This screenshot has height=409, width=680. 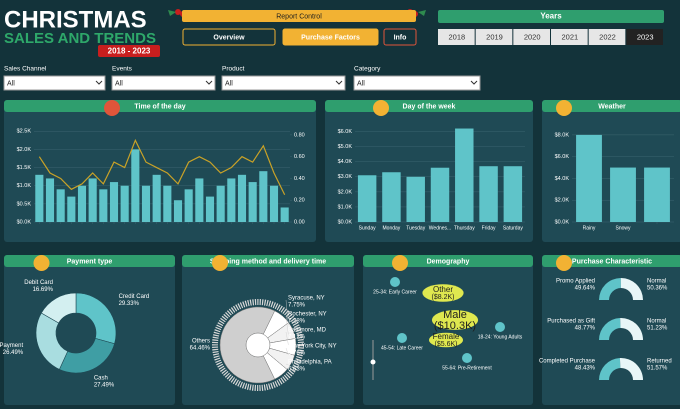 I want to click on panel-header, so click(x=160, y=106).